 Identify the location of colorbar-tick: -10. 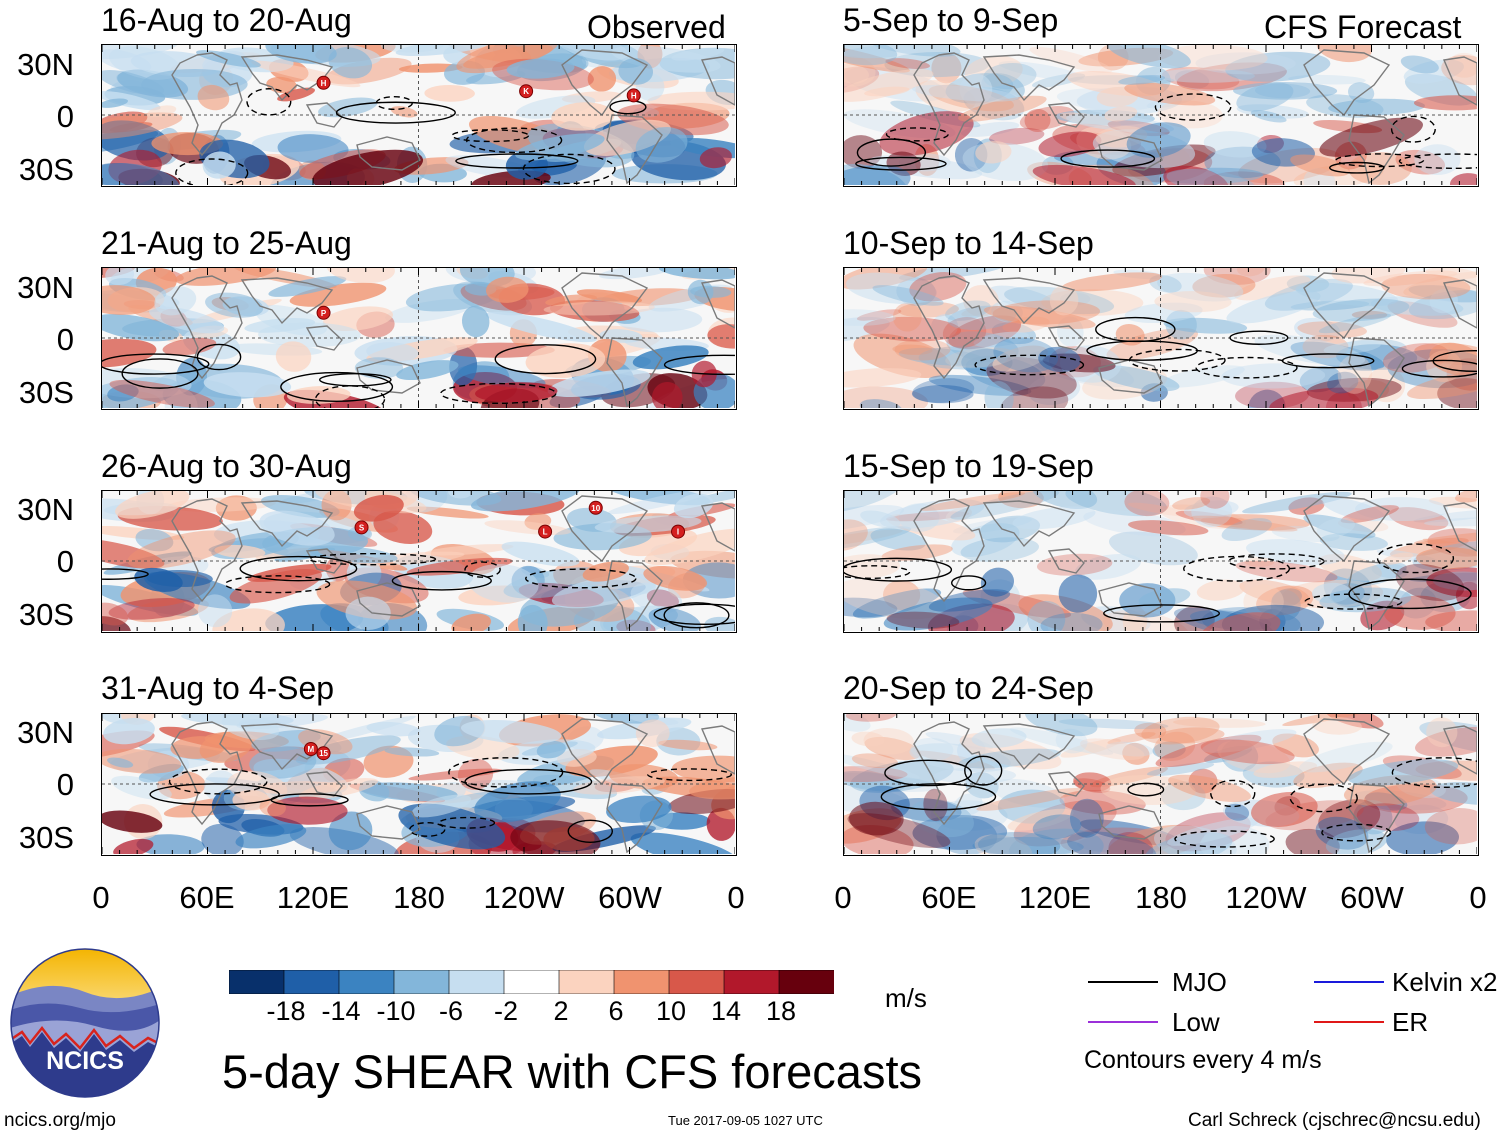
(396, 1011).